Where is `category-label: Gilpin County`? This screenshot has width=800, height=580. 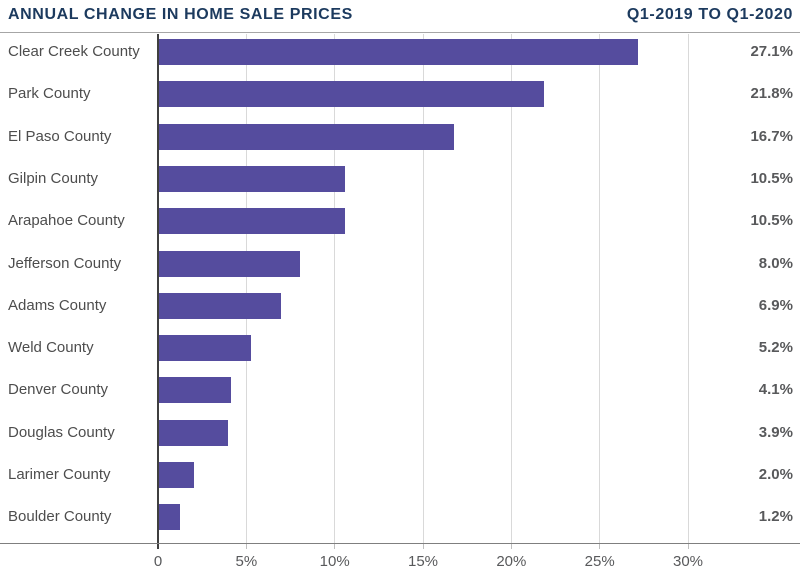 category-label: Gilpin County is located at coordinates (53, 178).